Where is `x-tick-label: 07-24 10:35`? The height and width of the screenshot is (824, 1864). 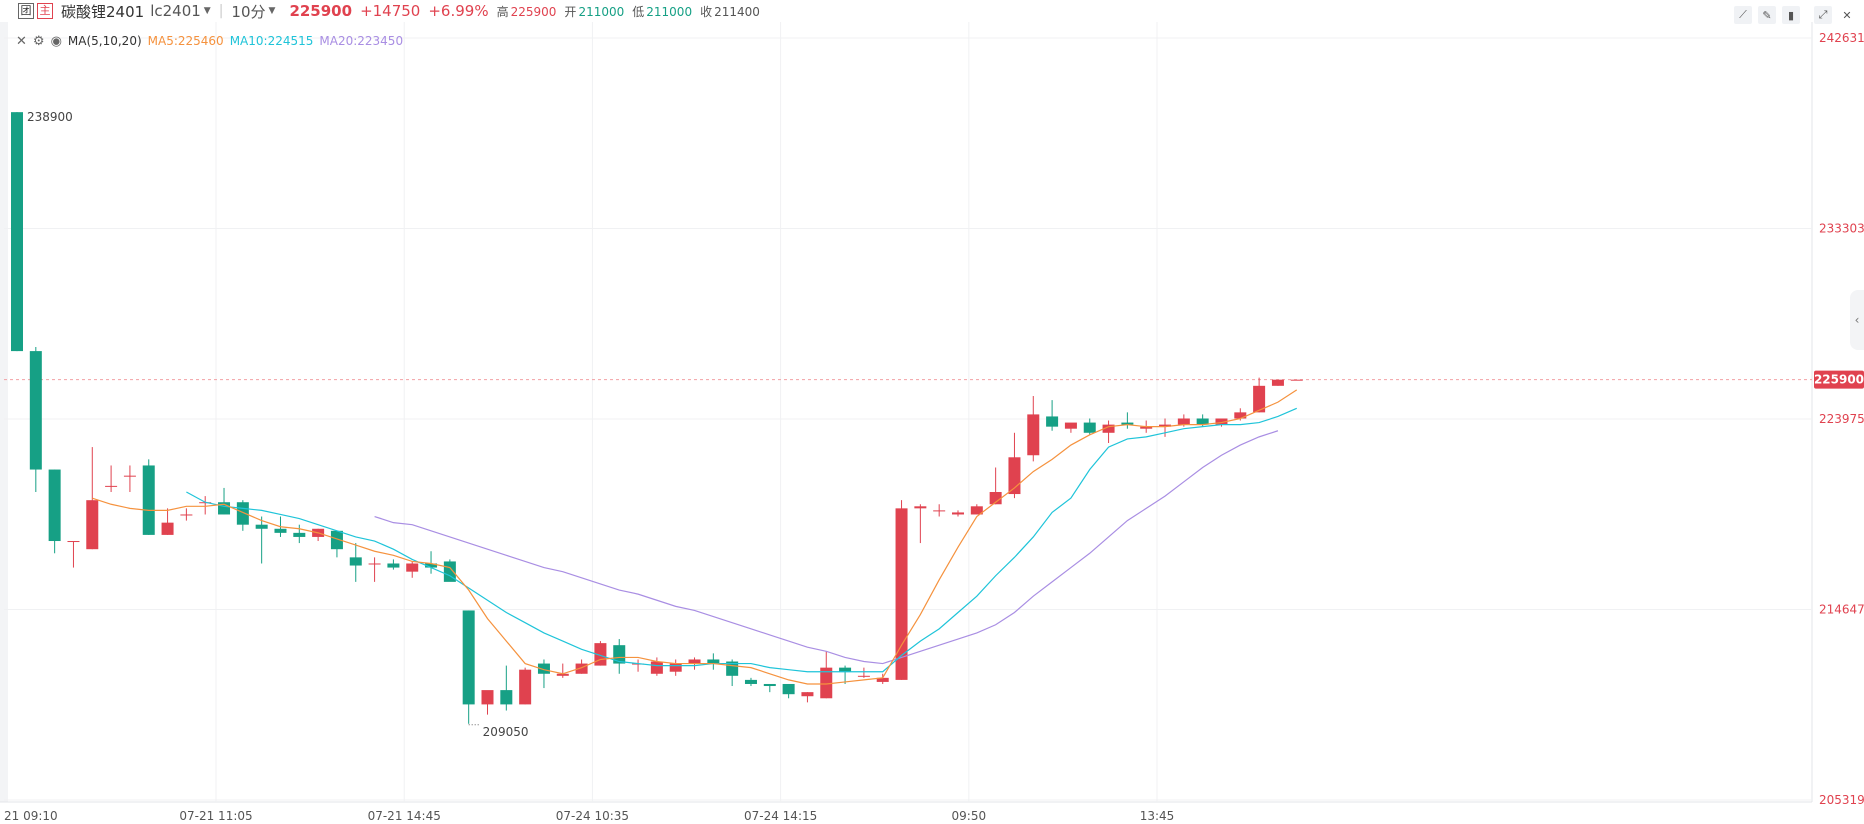
x-tick-label: 07-24 10:35 is located at coordinates (592, 816).